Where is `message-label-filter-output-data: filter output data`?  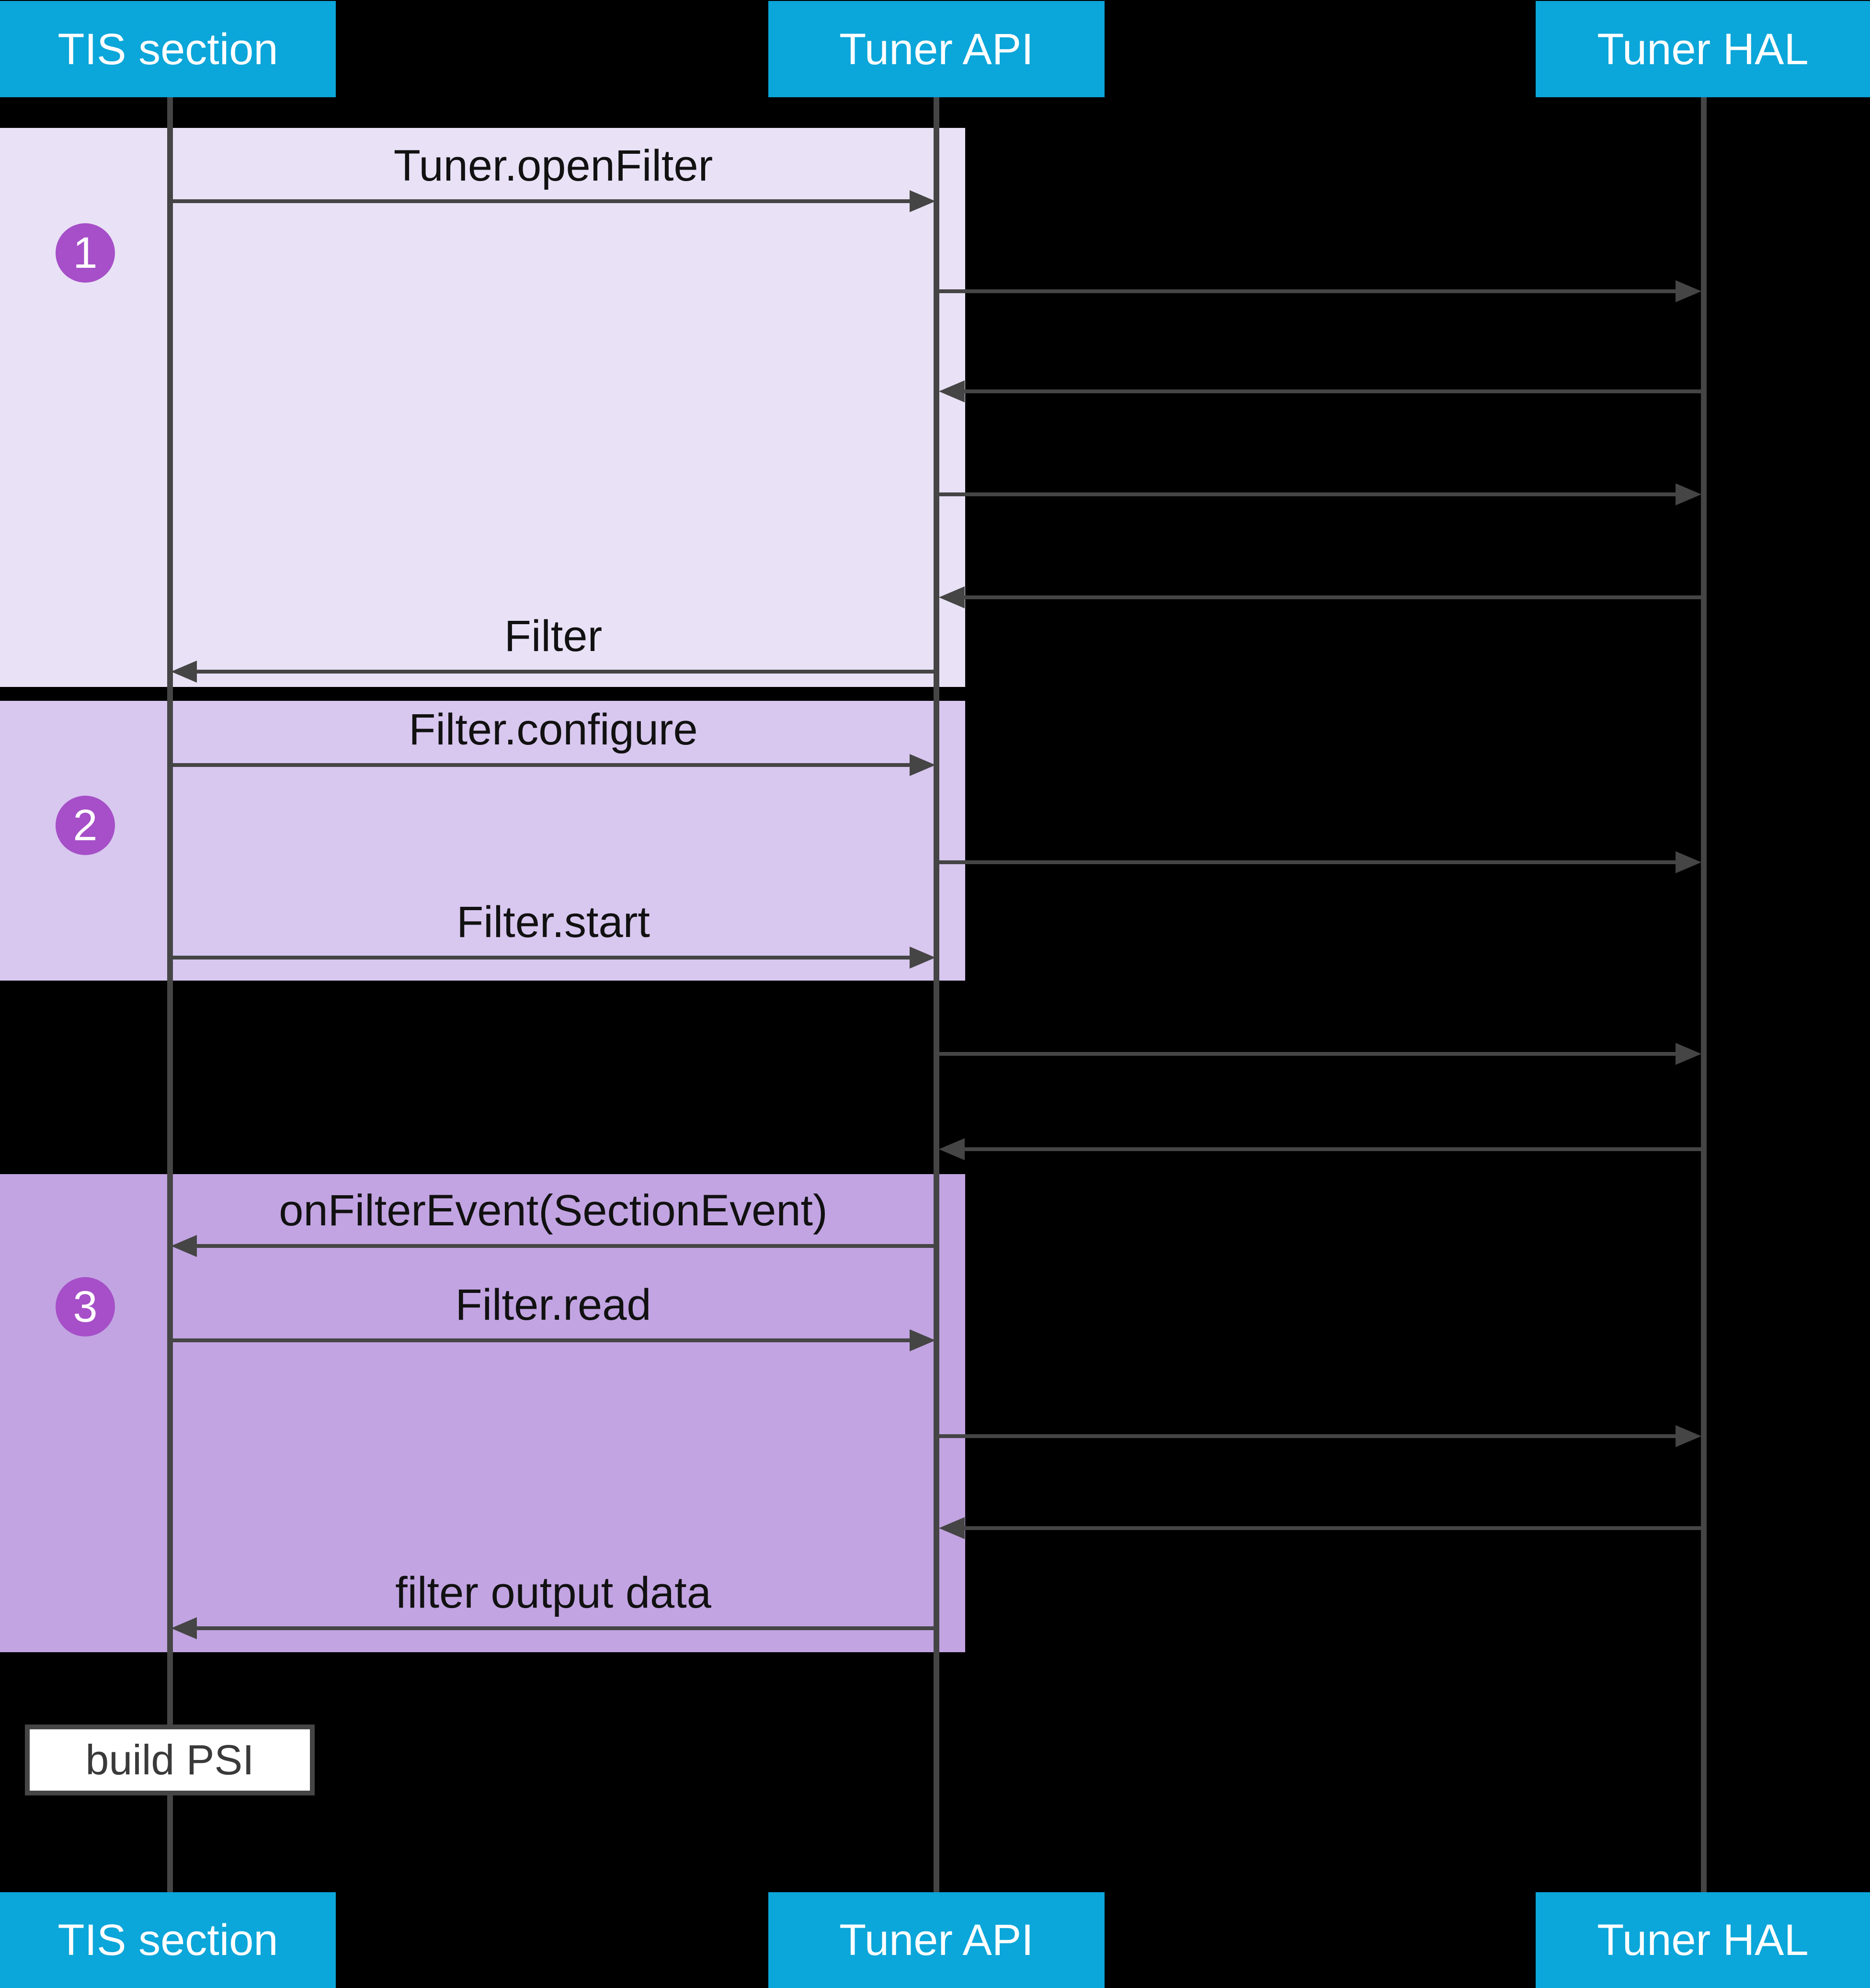 message-label-filter-output-data: filter output data is located at coordinates (553, 1592).